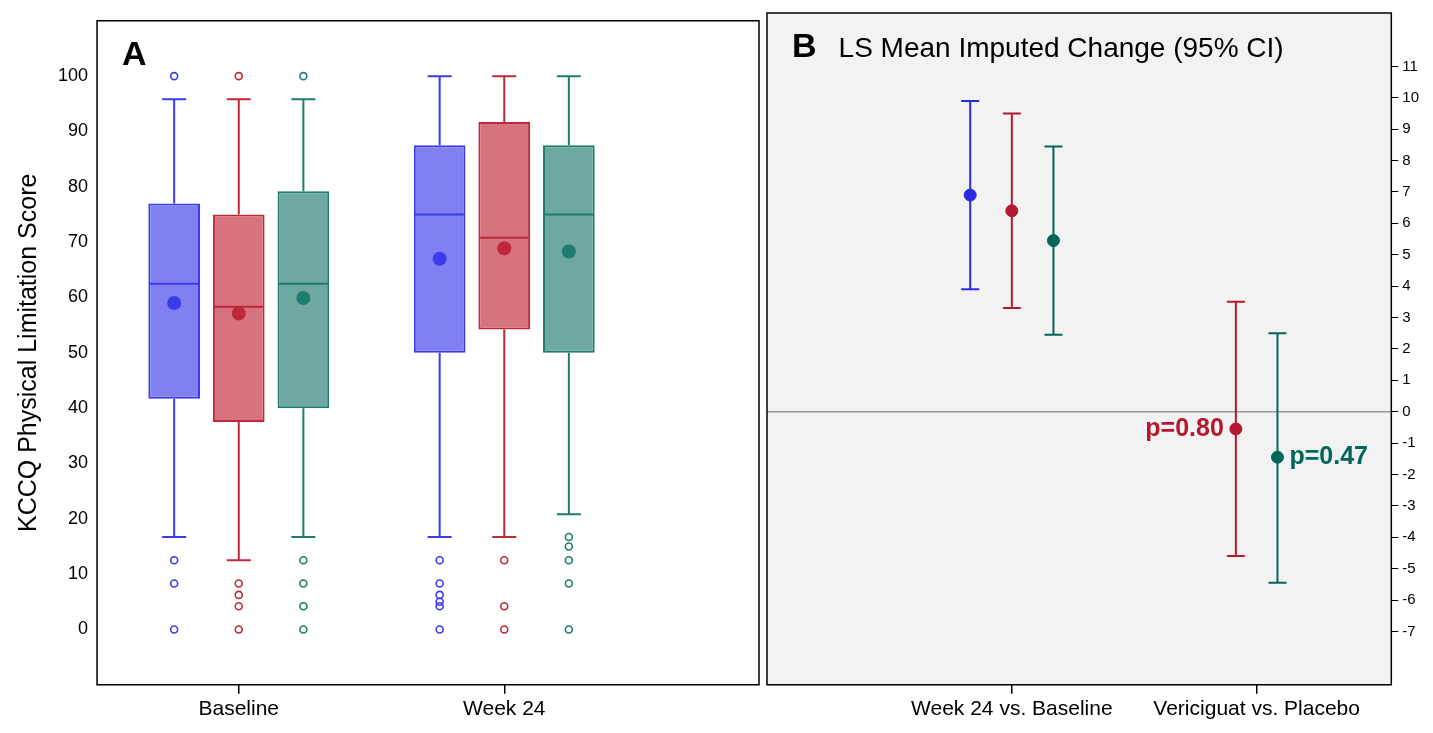 This screenshot has width=1433, height=733. Describe the element at coordinates (1406, 348) in the screenshot. I see `y-tick-label: 2` at that location.